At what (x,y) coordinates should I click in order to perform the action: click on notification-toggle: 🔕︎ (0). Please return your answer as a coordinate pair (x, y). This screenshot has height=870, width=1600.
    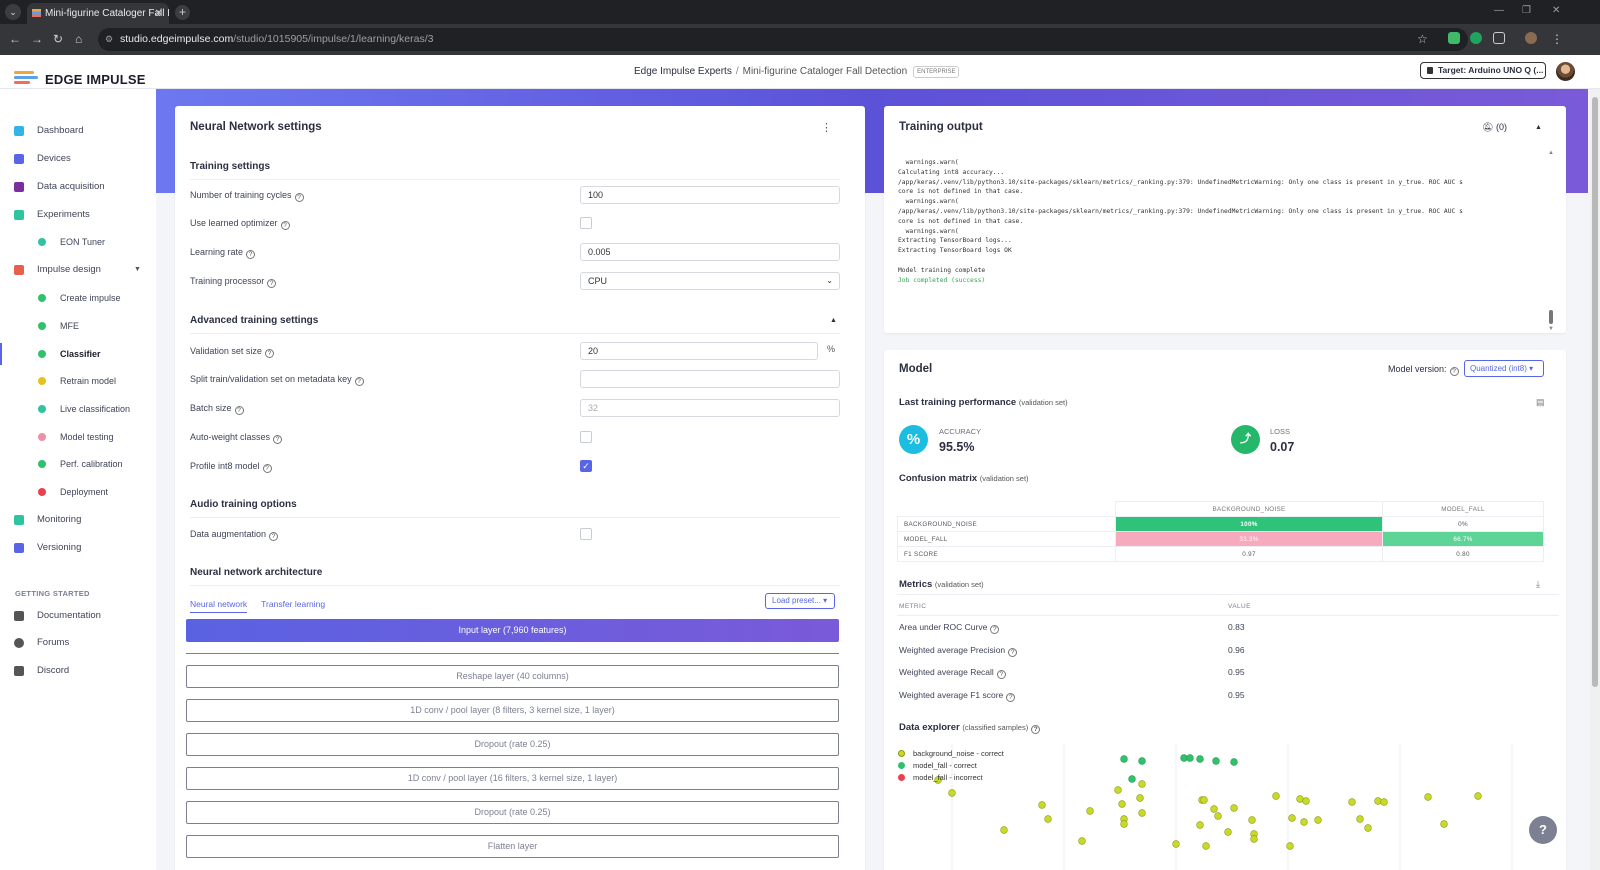
    Looking at the image, I should click on (1494, 127).